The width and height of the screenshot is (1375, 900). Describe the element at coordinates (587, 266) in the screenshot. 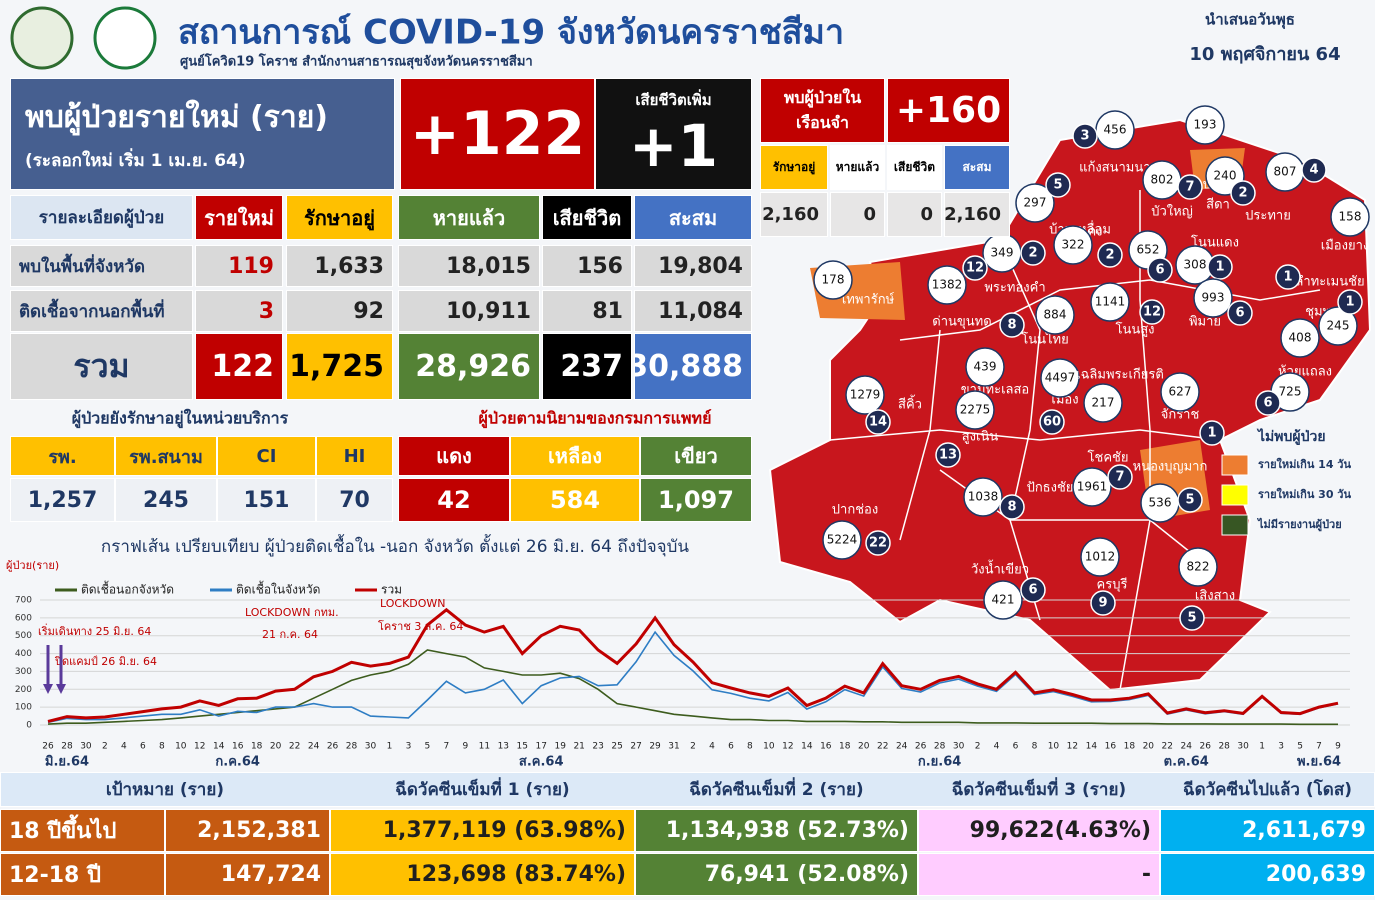

I see `details-cell: 156` at that location.